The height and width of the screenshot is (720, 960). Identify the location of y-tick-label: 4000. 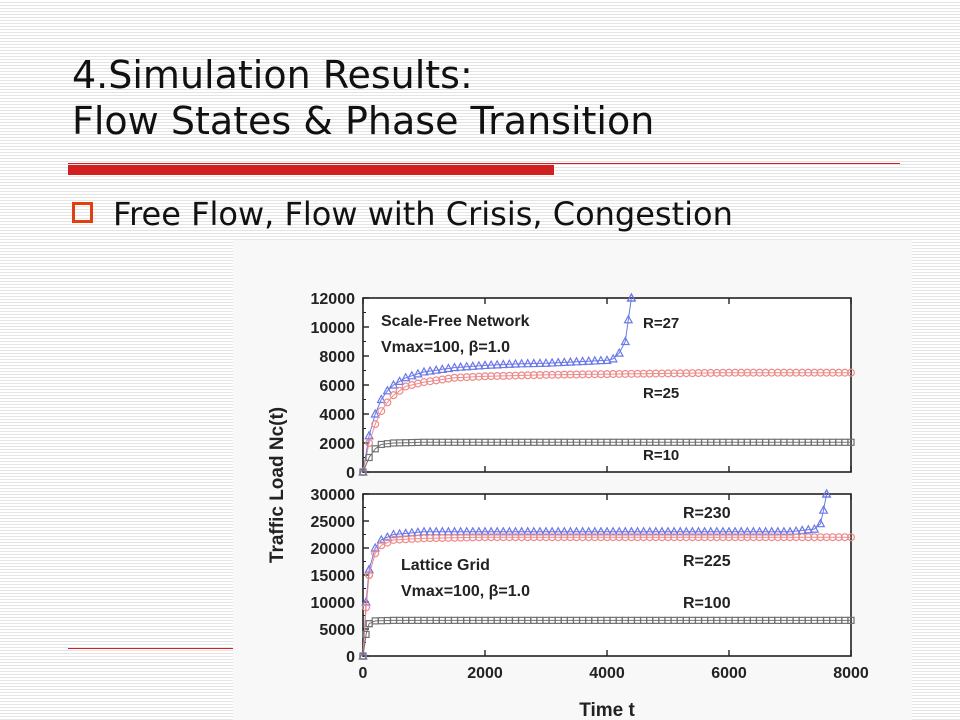
(337, 415).